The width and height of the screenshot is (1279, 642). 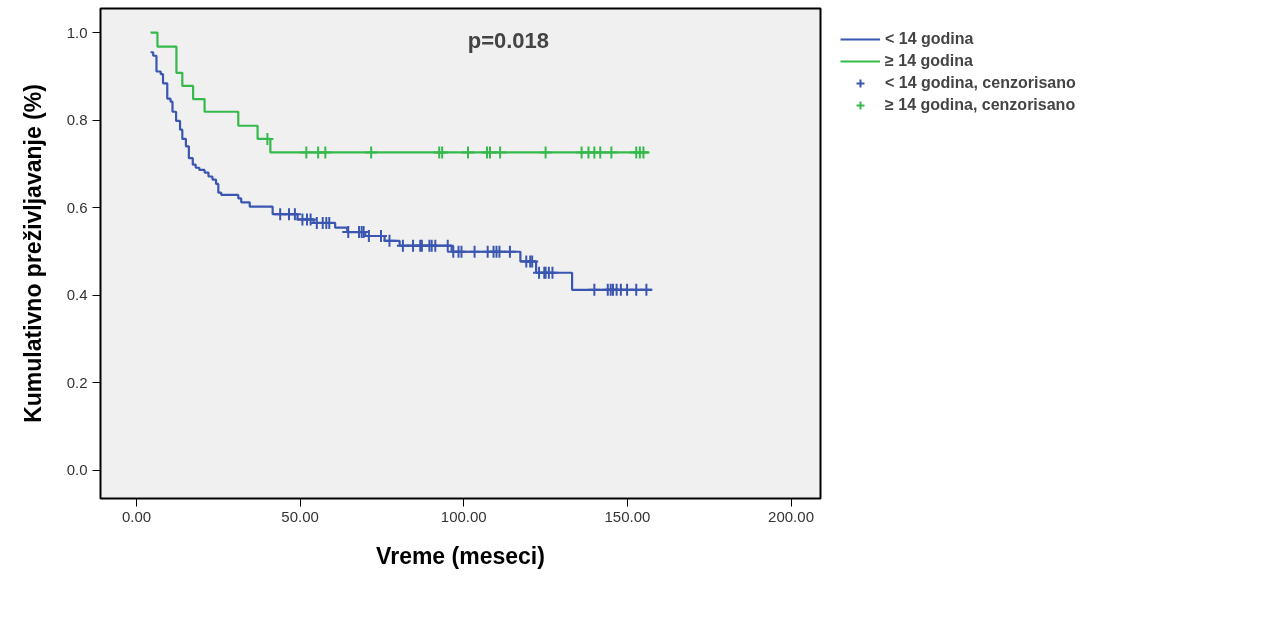 I want to click on x-tick-label: 100.00, so click(x=463, y=516).